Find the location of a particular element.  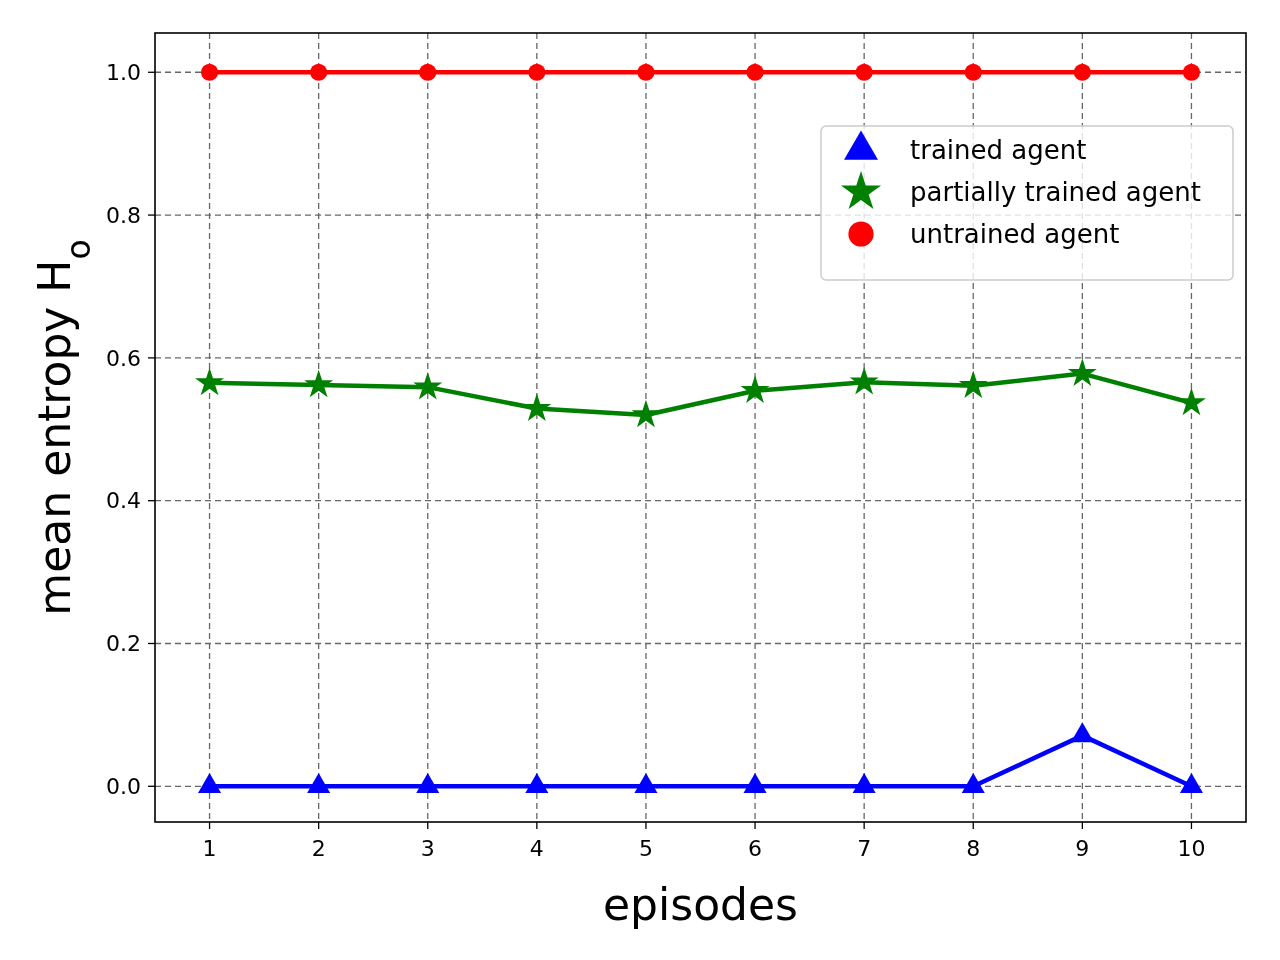

y-tick-label: 0.8 is located at coordinates (123, 215).